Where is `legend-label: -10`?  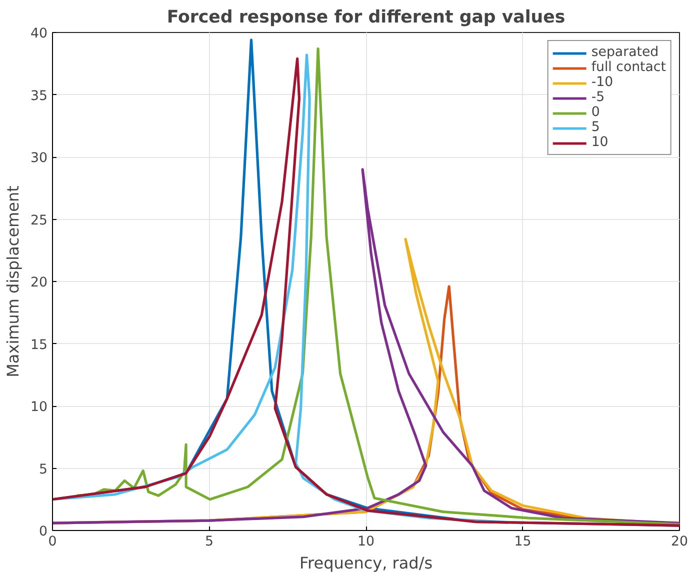 legend-label: -10 is located at coordinates (602, 82).